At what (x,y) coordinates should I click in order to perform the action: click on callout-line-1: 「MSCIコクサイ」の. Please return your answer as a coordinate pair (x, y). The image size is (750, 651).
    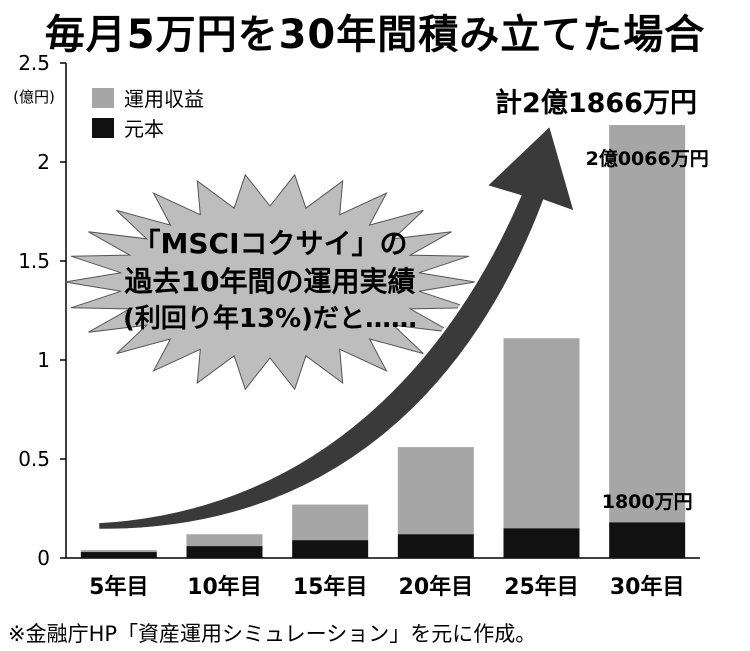
    Looking at the image, I should click on (270, 243).